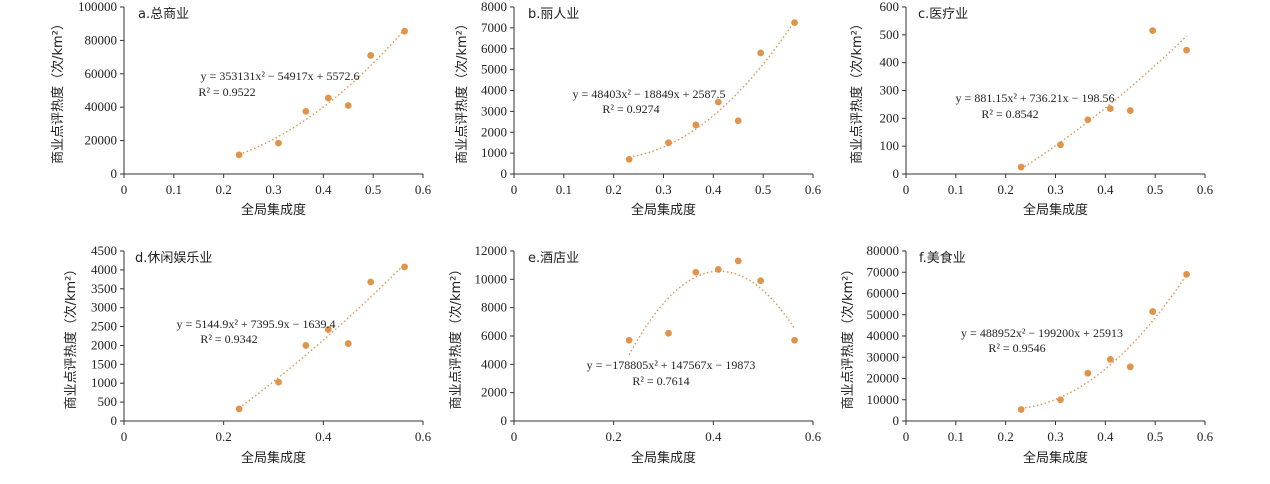 The height and width of the screenshot is (484, 1270). What do you see at coordinates (494, 48) in the screenshot?
I see `y-tick-label: 6000` at bounding box center [494, 48].